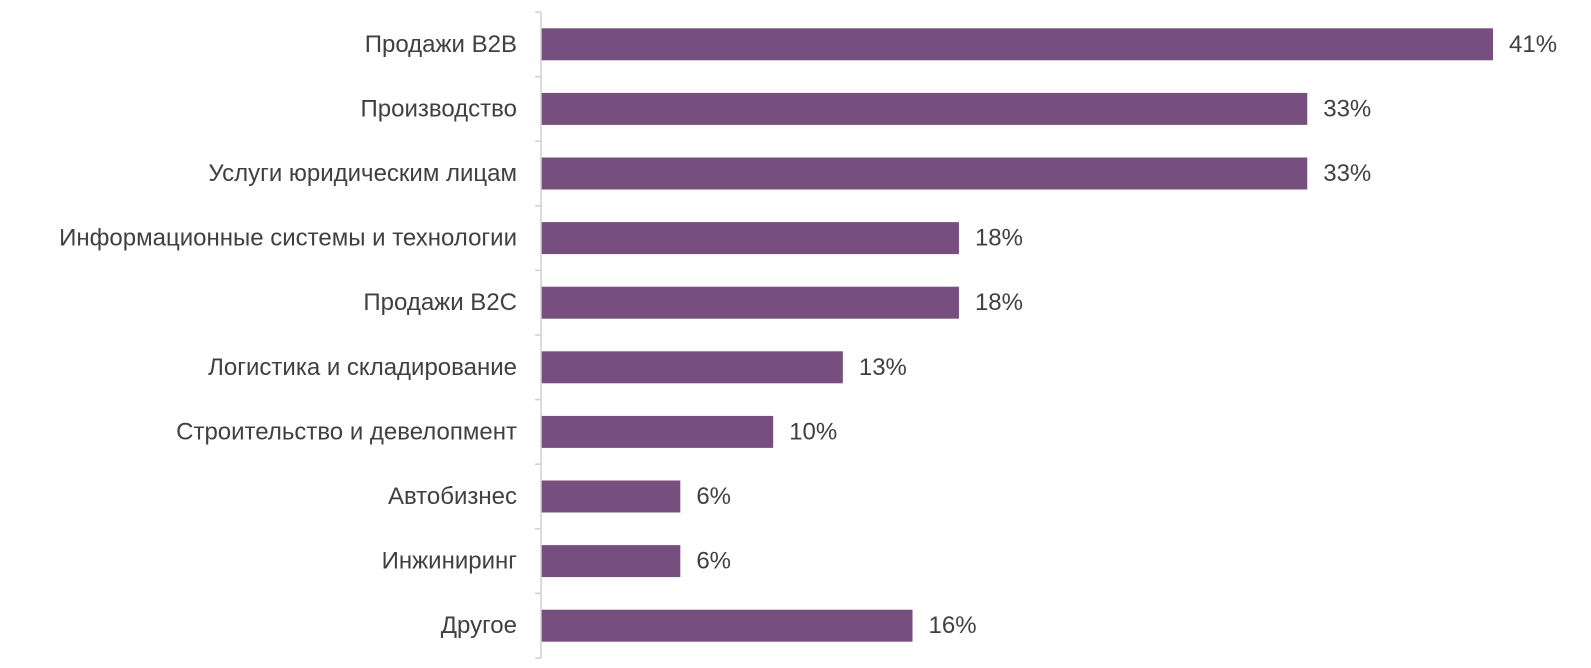  What do you see at coordinates (439, 108) in the screenshot?
I see `category-label: Производство` at bounding box center [439, 108].